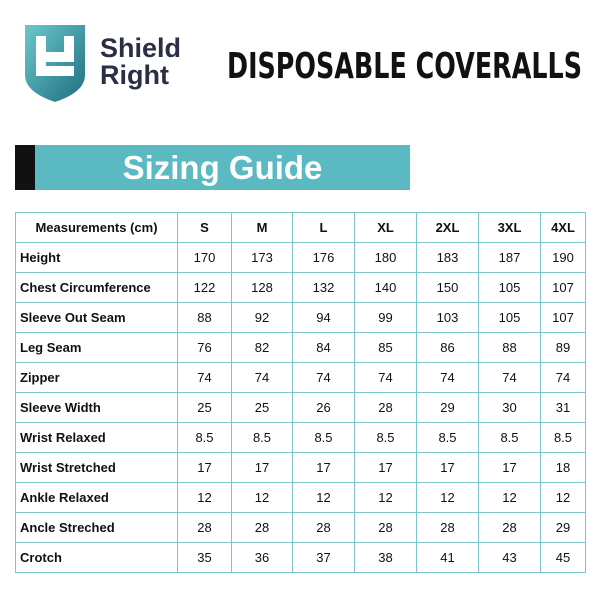 Image resolution: width=600 pixels, height=600 pixels. I want to click on cell: 30, so click(509, 407).